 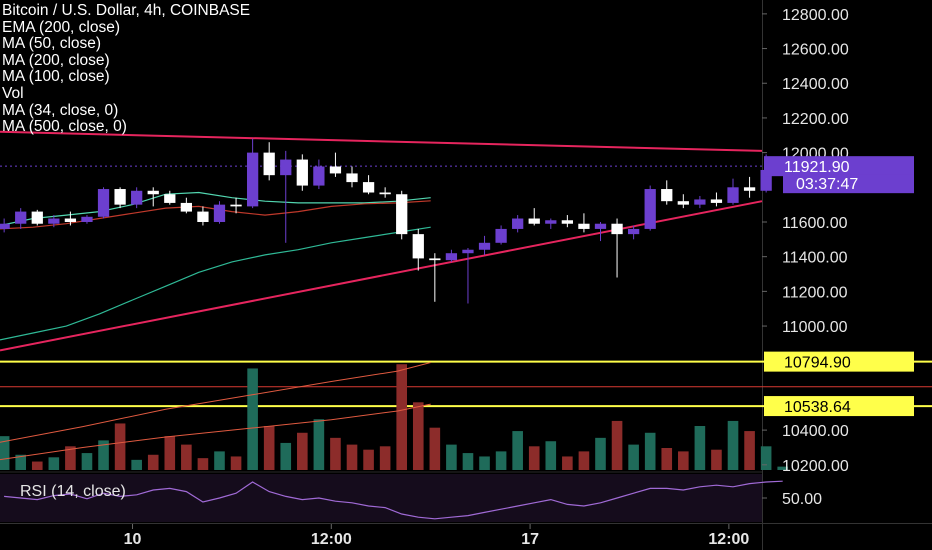 I want to click on indicator-ma-200: MA (200, close), so click(x=56, y=60).